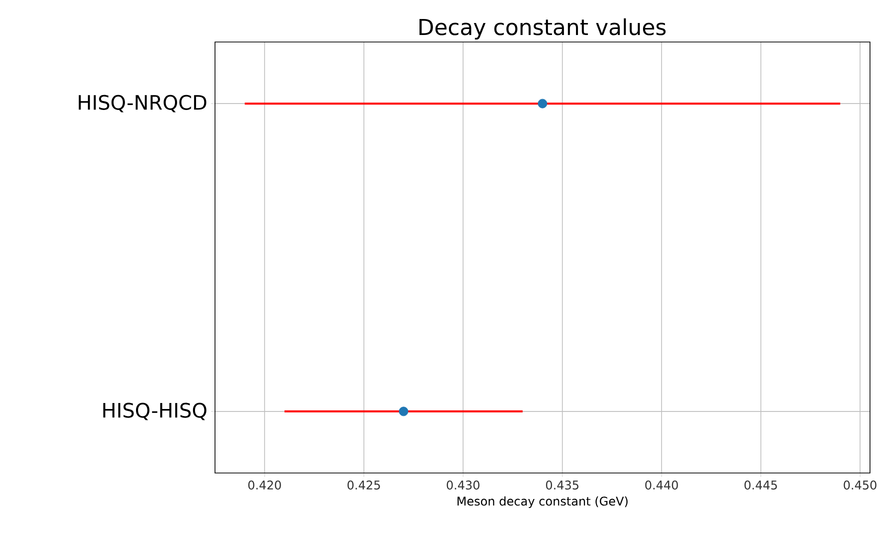  Describe the element at coordinates (154, 411) in the screenshot. I see `y-tick-label: HISQ-HISQ` at that location.